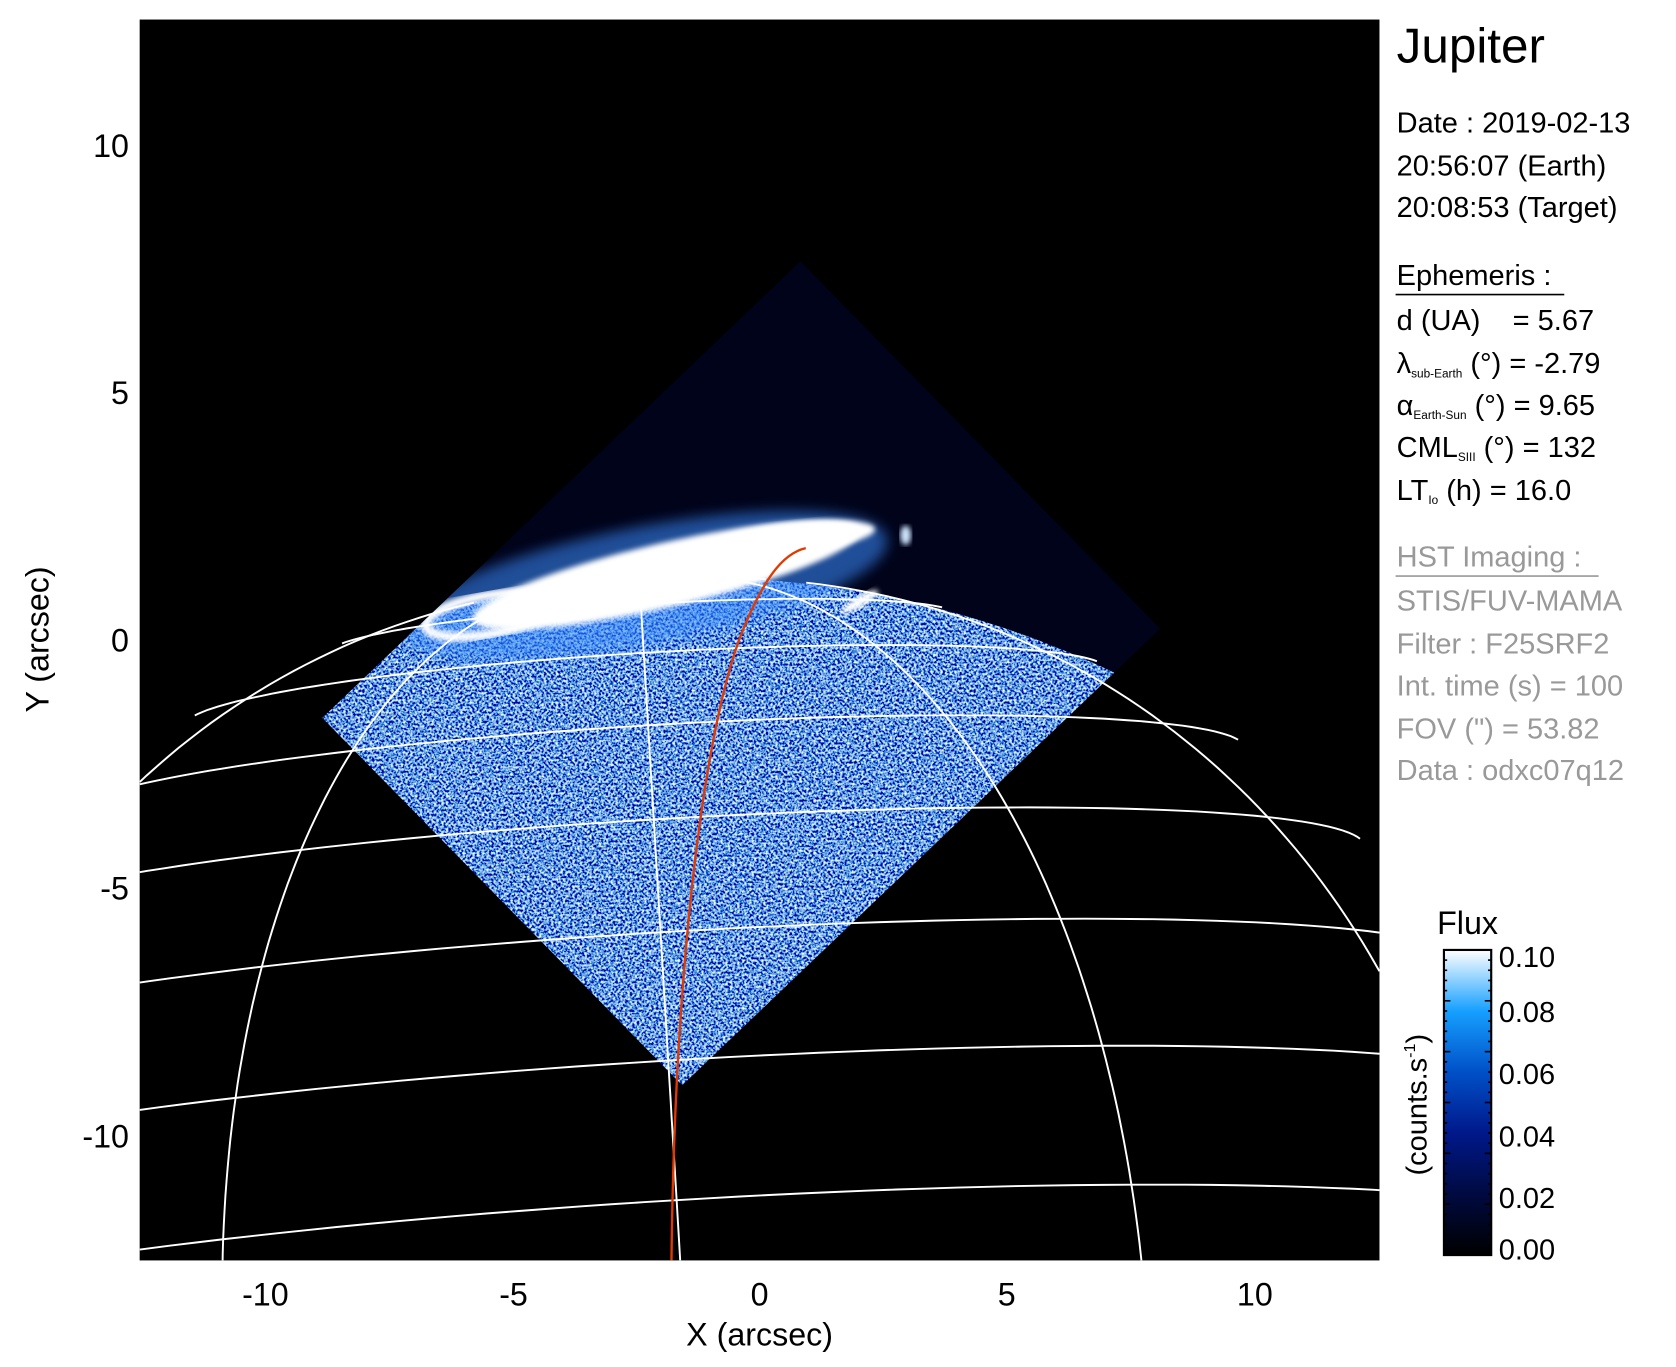 Image resolution: width=1676 pixels, height=1367 pixels. What do you see at coordinates (1507, 208) in the screenshot?
I see `time-target: 20:08:53 (Target)` at bounding box center [1507, 208].